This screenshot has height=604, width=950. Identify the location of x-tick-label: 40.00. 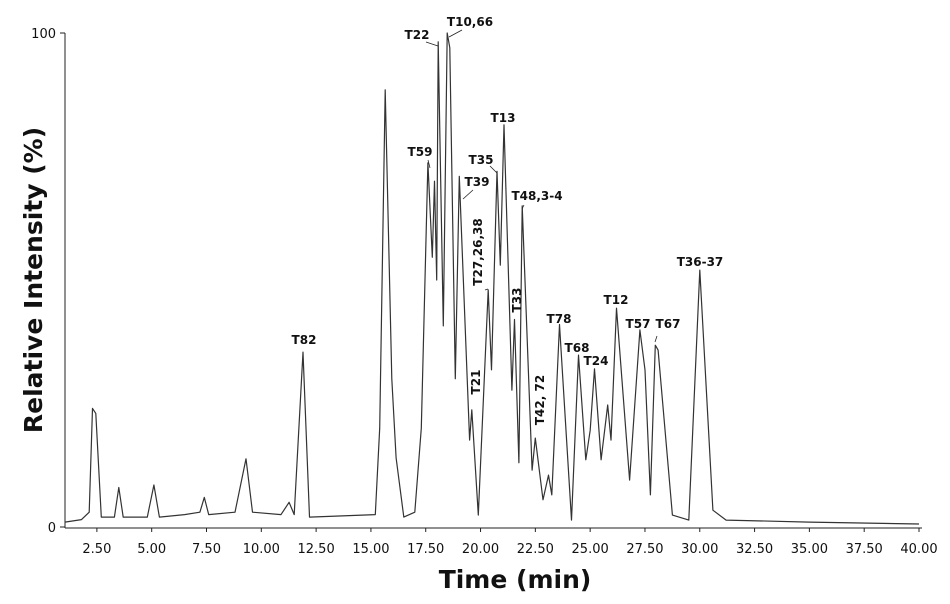
(918, 549).